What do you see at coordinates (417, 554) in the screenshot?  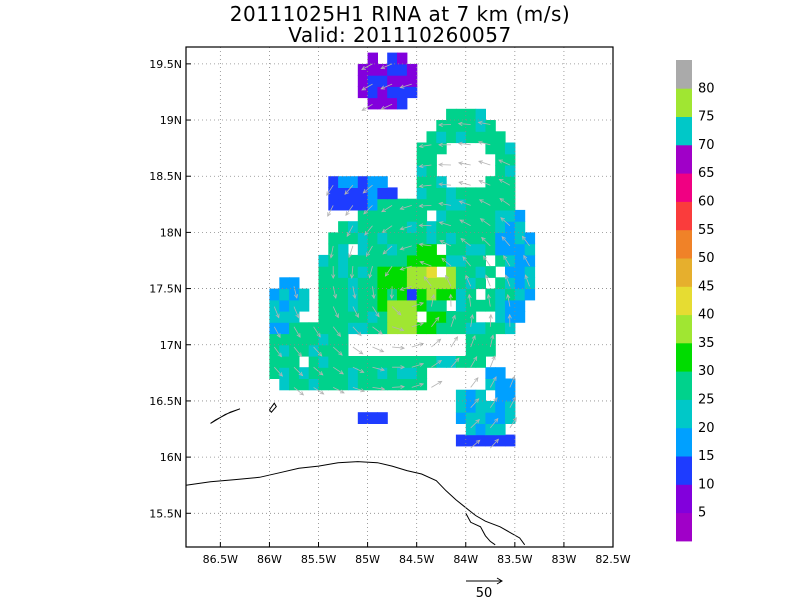 I see `x-axis: 86.5W 86W 85.5W 85W 84.5W 84W 83.5W 83W 82.5W` at bounding box center [417, 554].